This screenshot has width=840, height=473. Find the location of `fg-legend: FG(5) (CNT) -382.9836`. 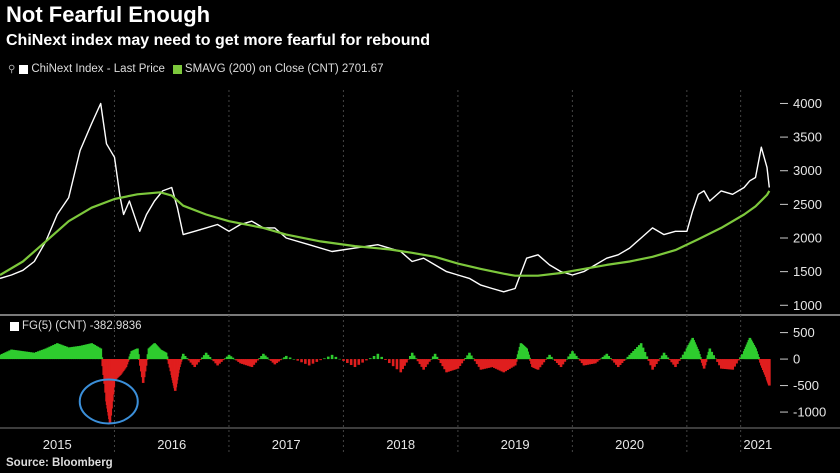

fg-legend: FG(5) (CNT) -382.9836 is located at coordinates (75, 326).